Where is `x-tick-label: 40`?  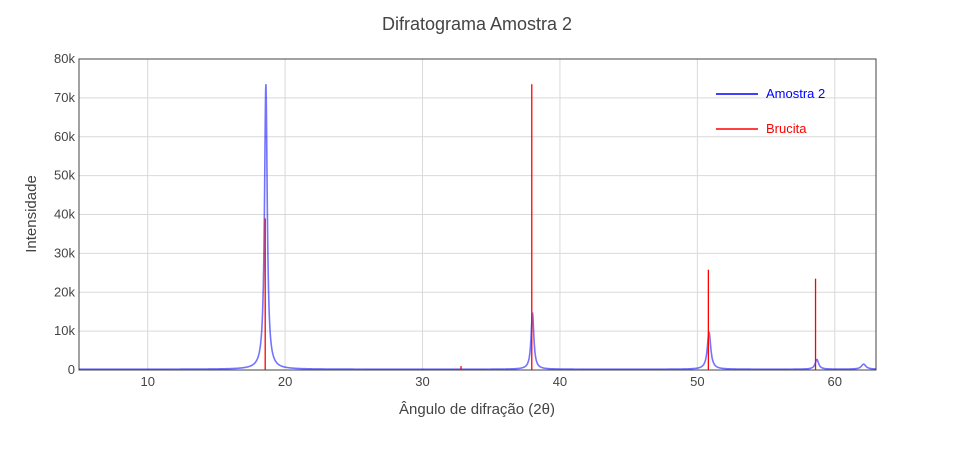
x-tick-label: 40 is located at coordinates (560, 381).